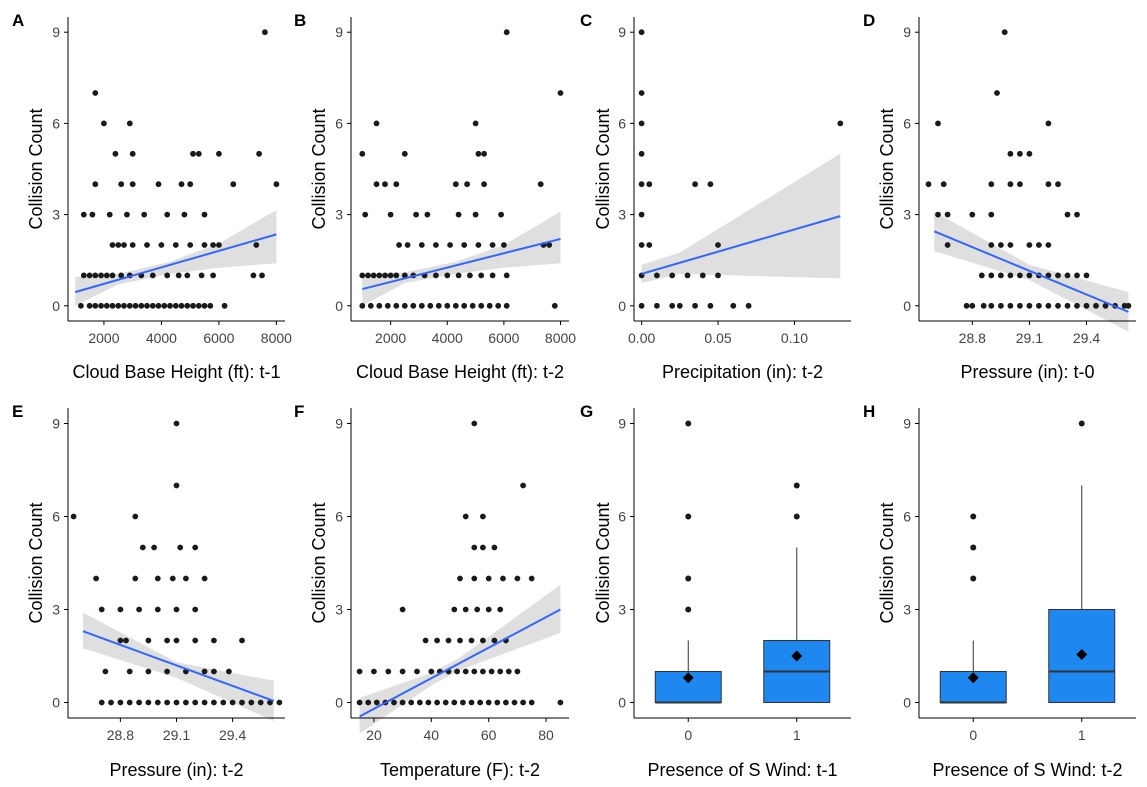 This screenshot has height=787, width=1147. What do you see at coordinates (586, 411) in the screenshot?
I see `panel-letter: G` at bounding box center [586, 411].